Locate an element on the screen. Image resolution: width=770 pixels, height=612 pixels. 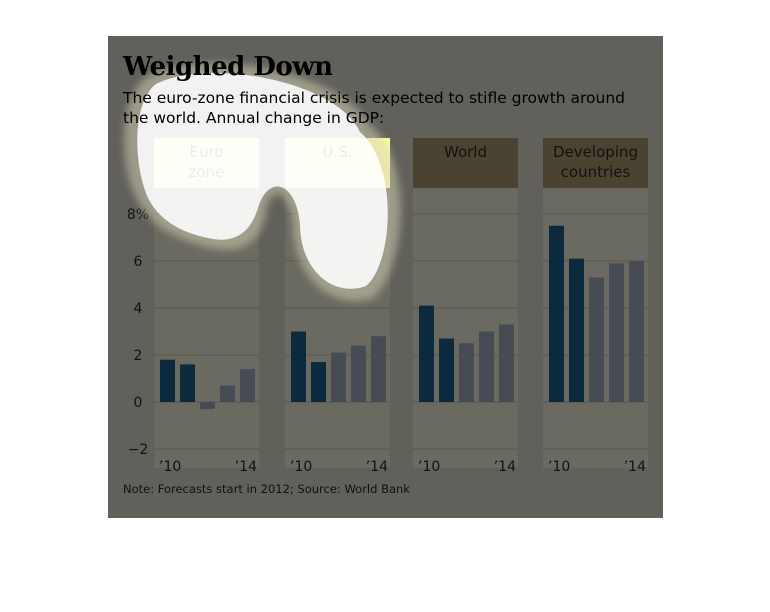
y-tick-label: 0 is located at coordinates (138, 403).